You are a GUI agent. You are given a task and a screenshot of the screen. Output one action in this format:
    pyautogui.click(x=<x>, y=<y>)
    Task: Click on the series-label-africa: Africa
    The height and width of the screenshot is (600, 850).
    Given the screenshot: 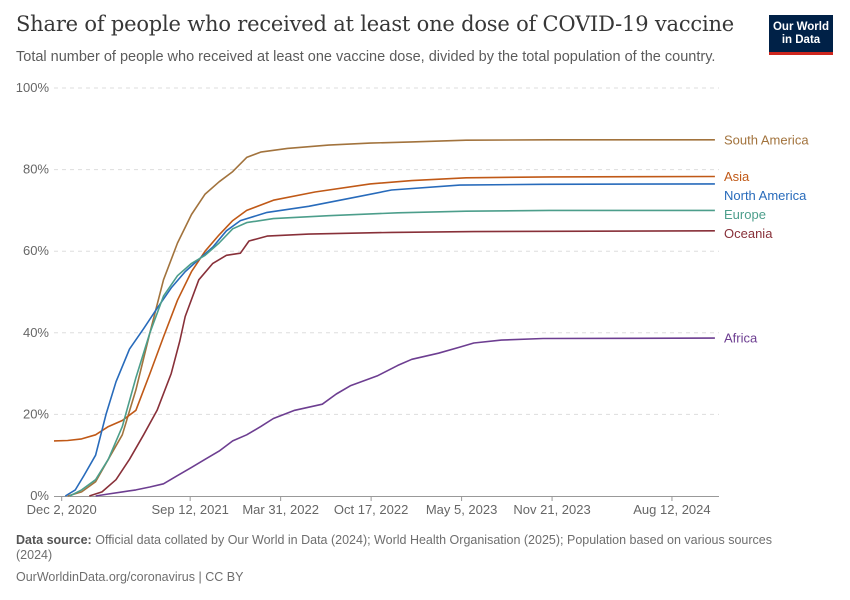 What is the action you would take?
    pyautogui.click(x=741, y=338)
    